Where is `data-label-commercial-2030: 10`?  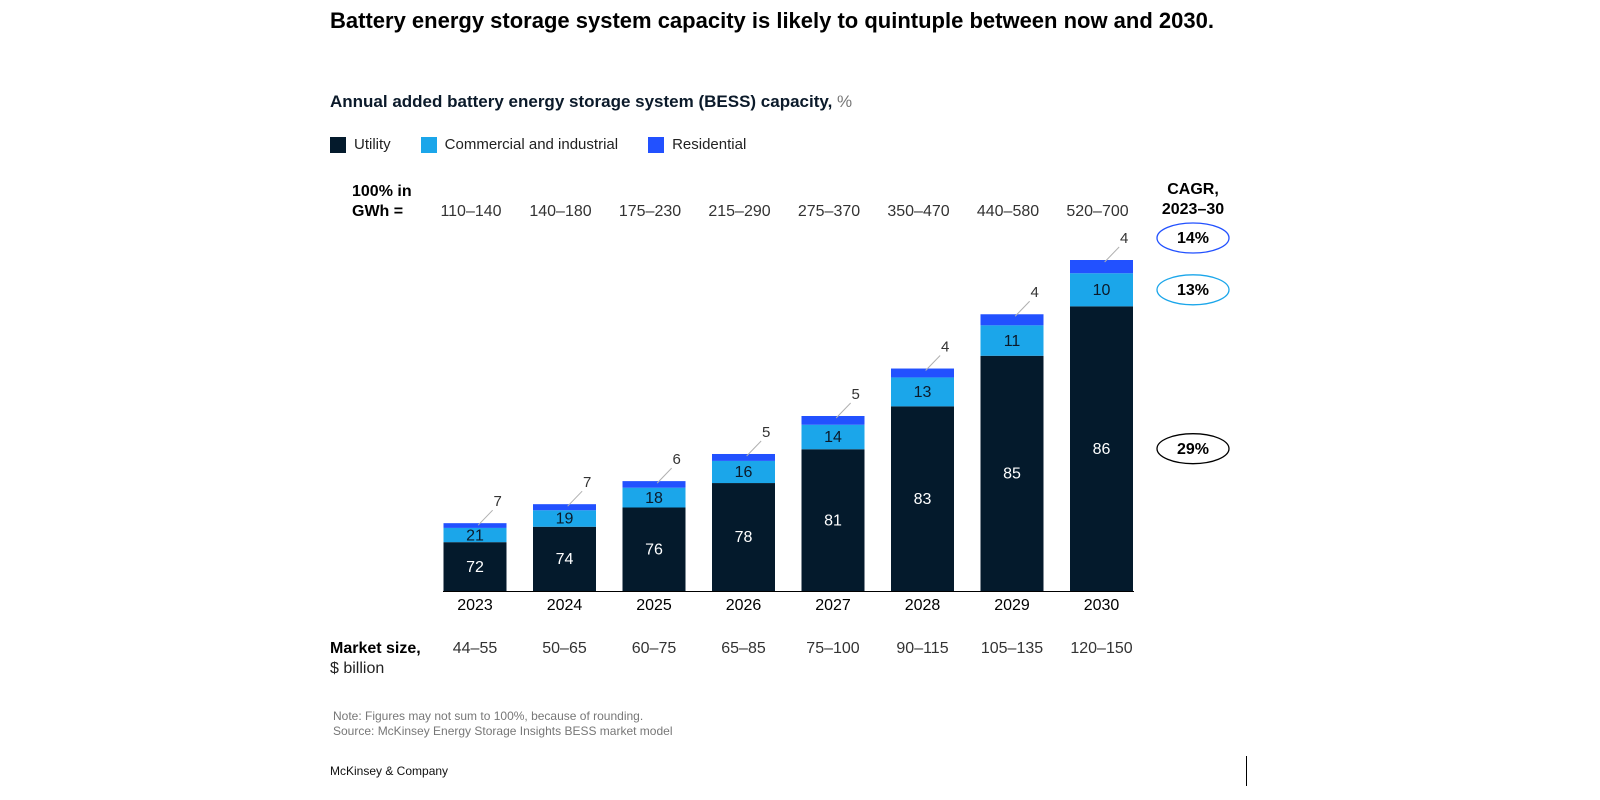 data-label-commercial-2030: 10 is located at coordinates (1102, 290).